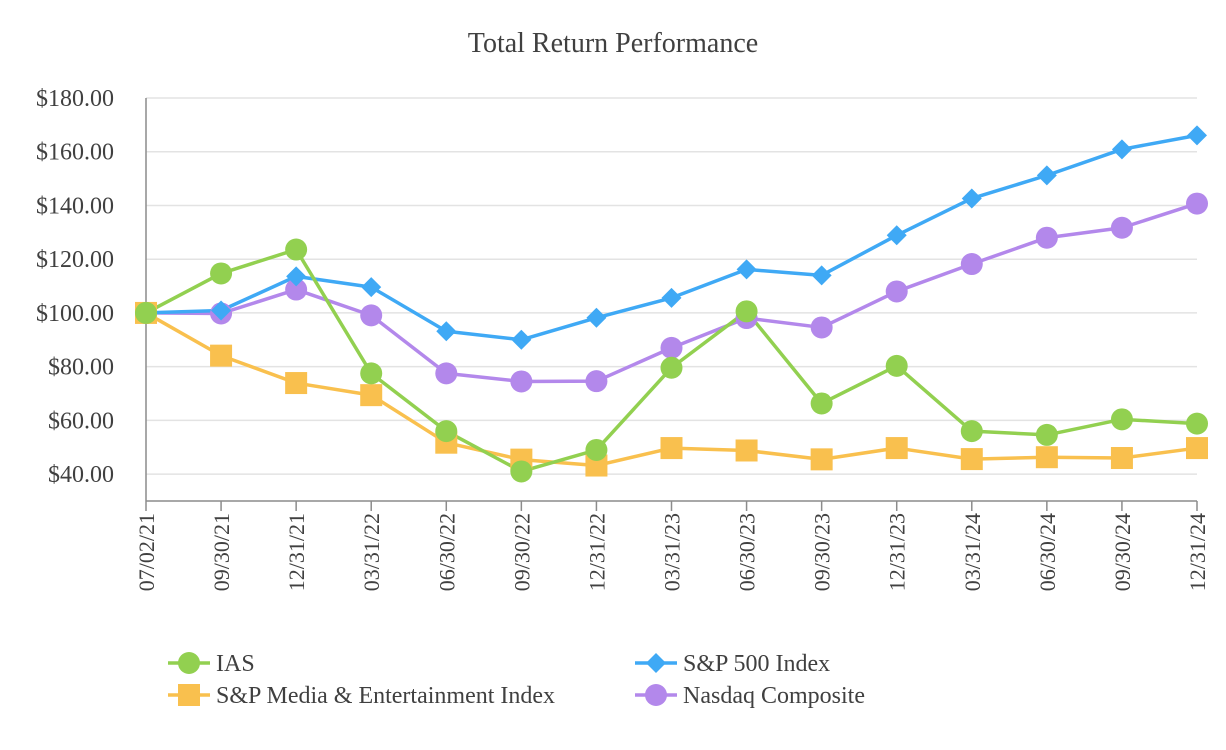 This screenshot has height=750, width=1226. I want to click on x-tick-label: 07/02/21, so click(146, 552).